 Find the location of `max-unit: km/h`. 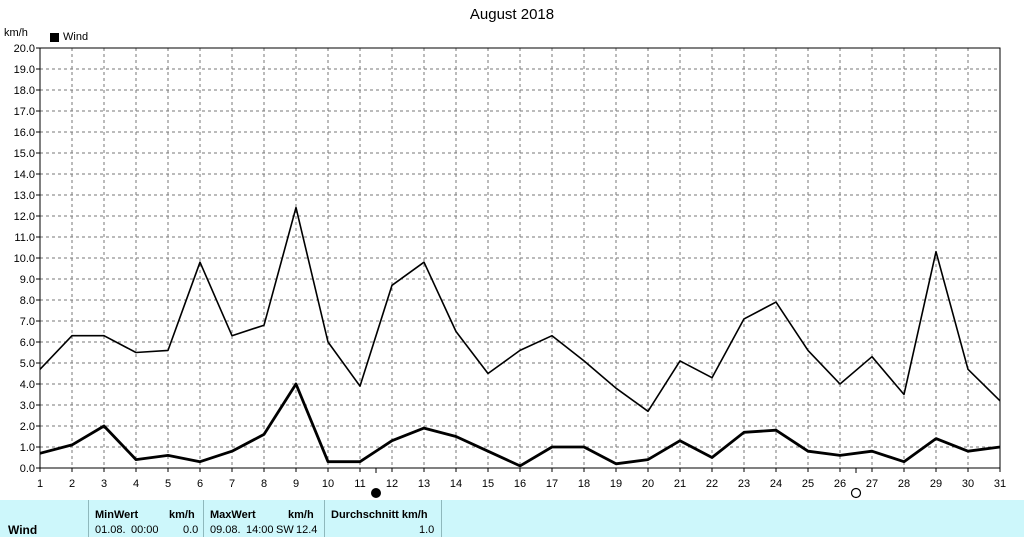

max-unit: km/h is located at coordinates (301, 515).